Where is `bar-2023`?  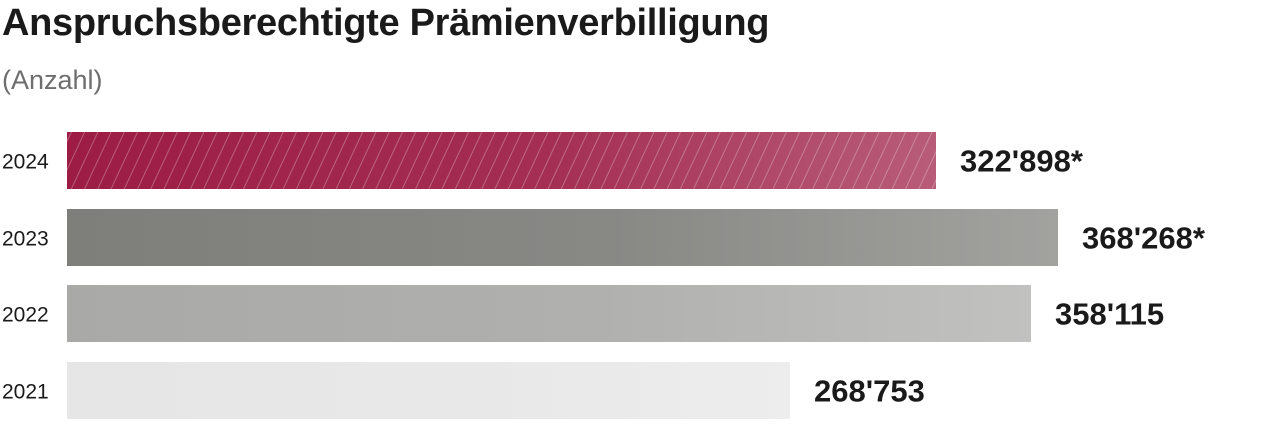
bar-2023 is located at coordinates (562, 237).